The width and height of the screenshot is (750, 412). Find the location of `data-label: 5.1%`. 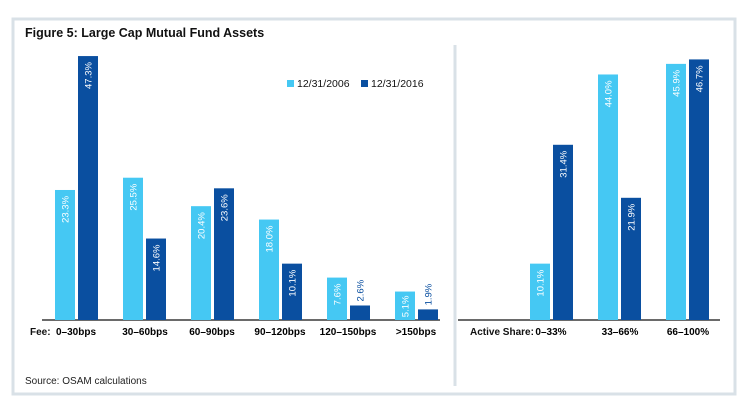

data-label: 5.1% is located at coordinates (406, 306).